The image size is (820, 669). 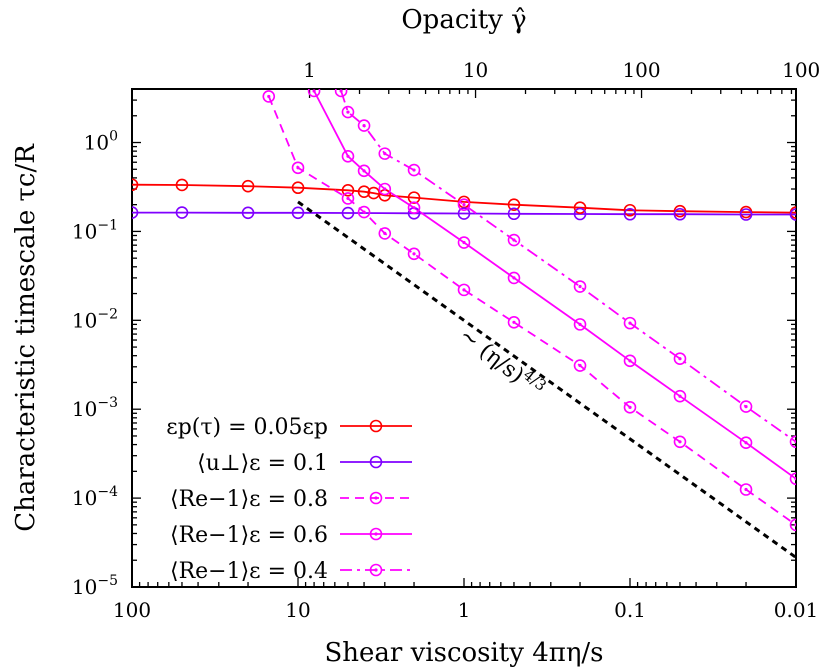 What do you see at coordinates (630, 610) in the screenshot?
I see `x-tick-label: 0.1` at bounding box center [630, 610].